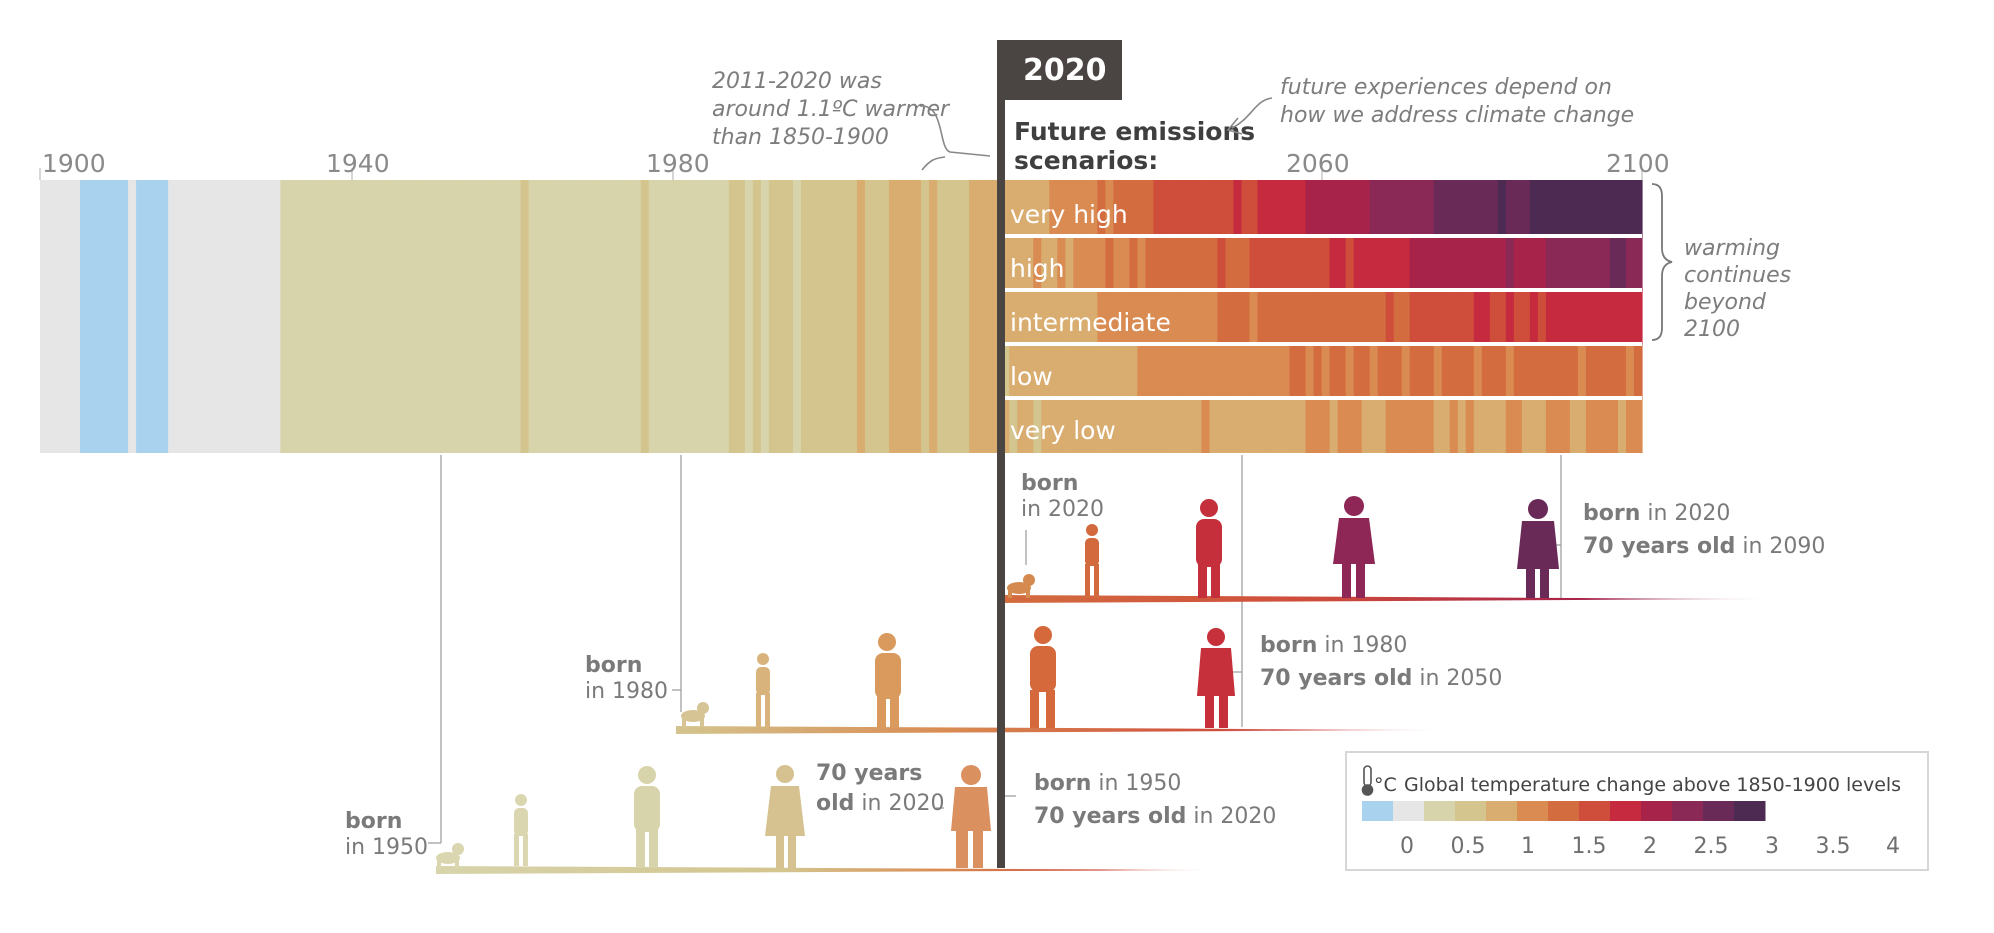 This screenshot has height=933, width=1994. Describe the element at coordinates (1157, 317) in the screenshot. I see `scenario-stripe-2-2039` at that location.